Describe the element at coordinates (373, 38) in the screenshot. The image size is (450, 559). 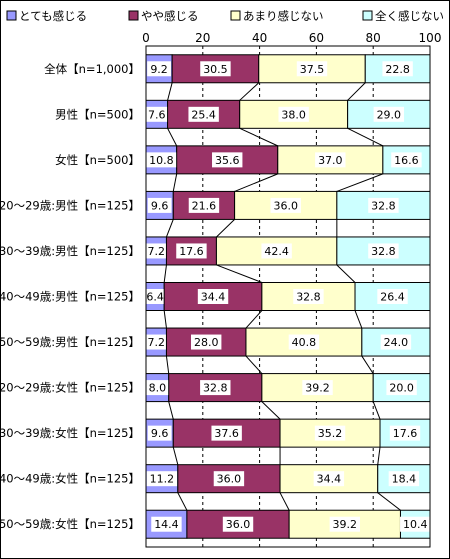
I see `x-tick-label: 80` at that location.